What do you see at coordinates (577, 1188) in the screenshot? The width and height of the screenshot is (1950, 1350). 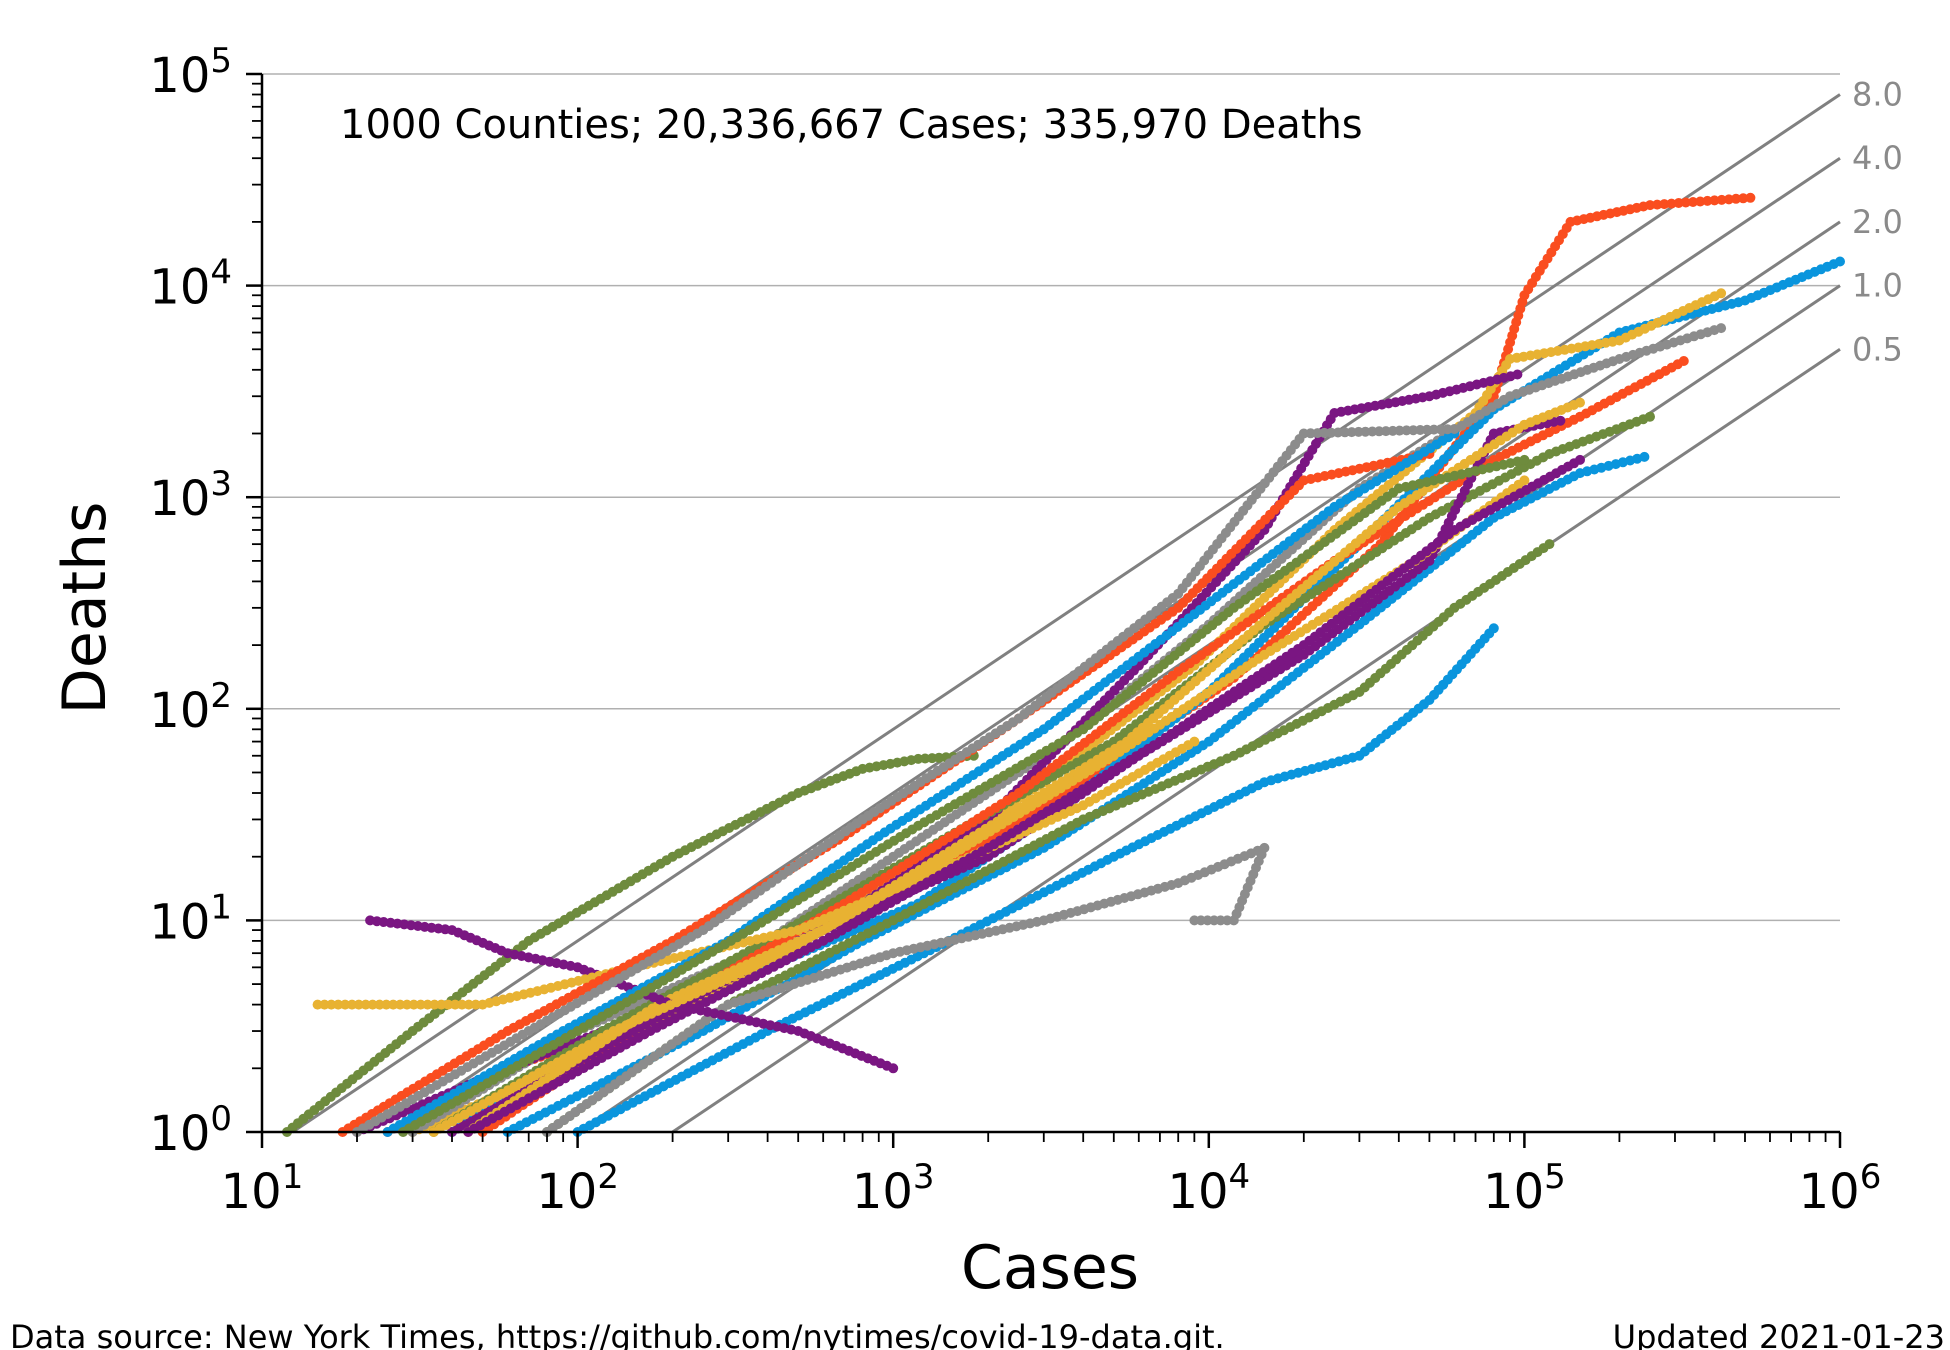 I see `x-tick-label-1: 10²` at bounding box center [577, 1188].